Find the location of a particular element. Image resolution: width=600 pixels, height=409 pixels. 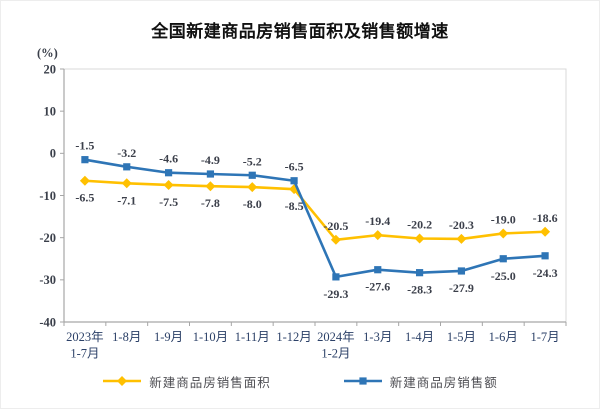

svg-text: 1-4月 is located at coordinates (419, 337).